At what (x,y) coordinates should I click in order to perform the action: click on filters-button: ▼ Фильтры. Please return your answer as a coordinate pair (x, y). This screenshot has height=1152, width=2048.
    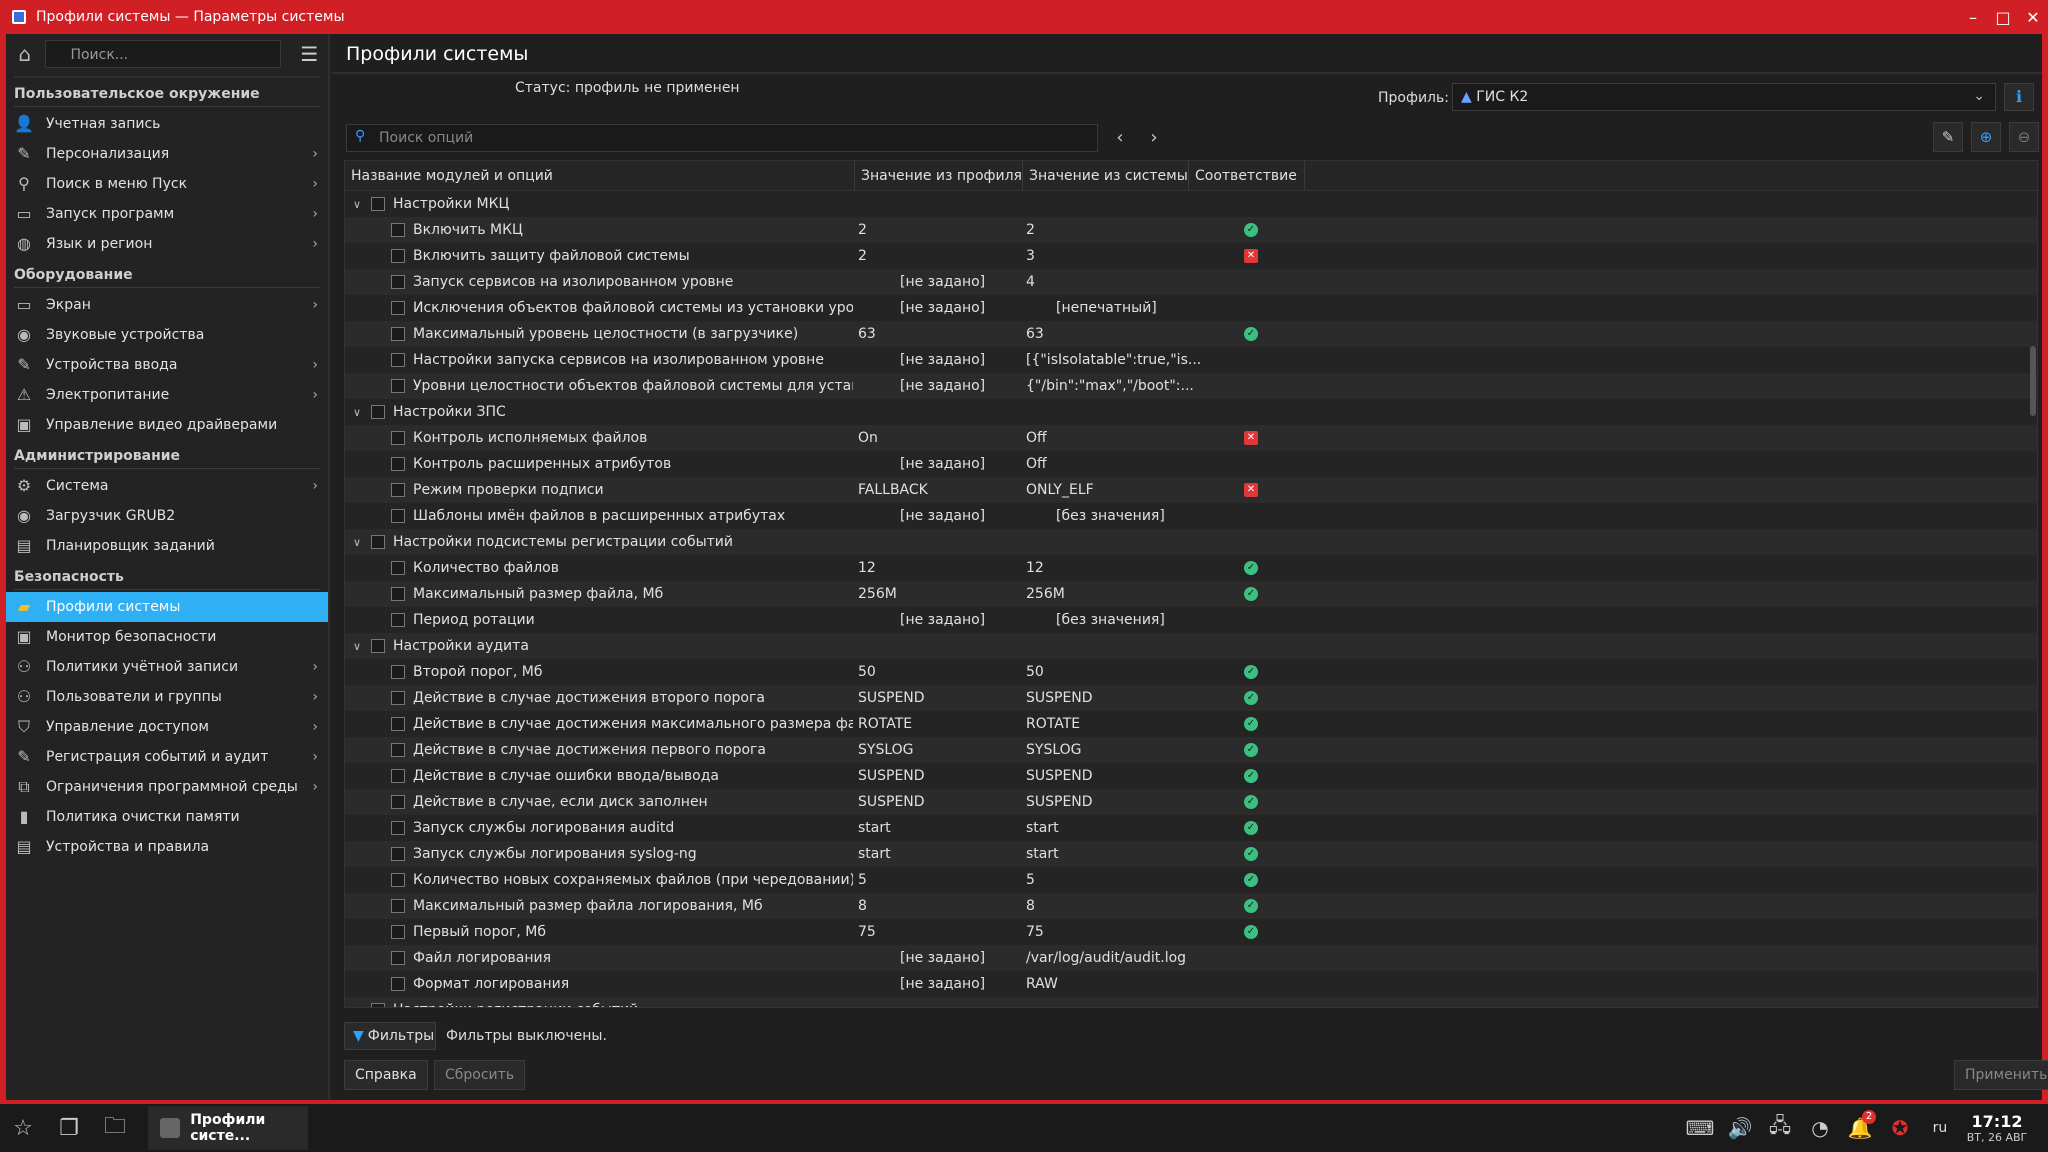
    Looking at the image, I should click on (390, 1036).